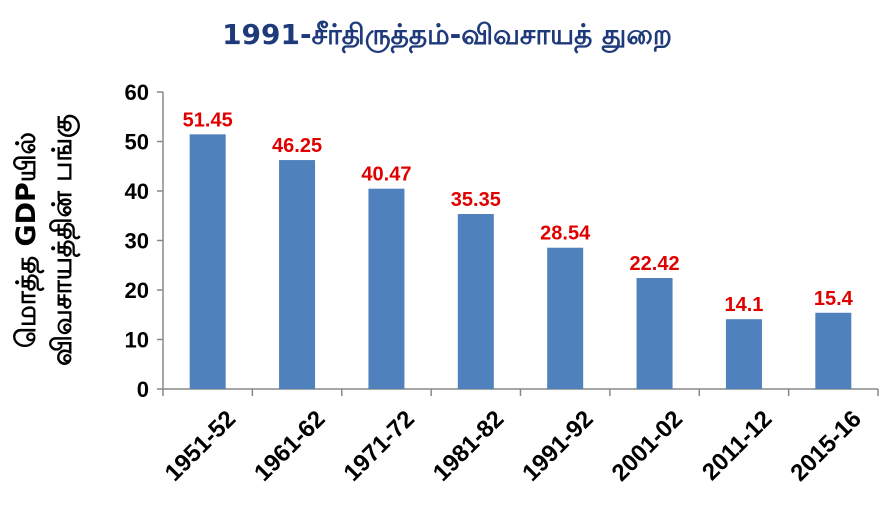  Describe the element at coordinates (825, 445) in the screenshot. I see `x-category-label: 2015-16` at that location.